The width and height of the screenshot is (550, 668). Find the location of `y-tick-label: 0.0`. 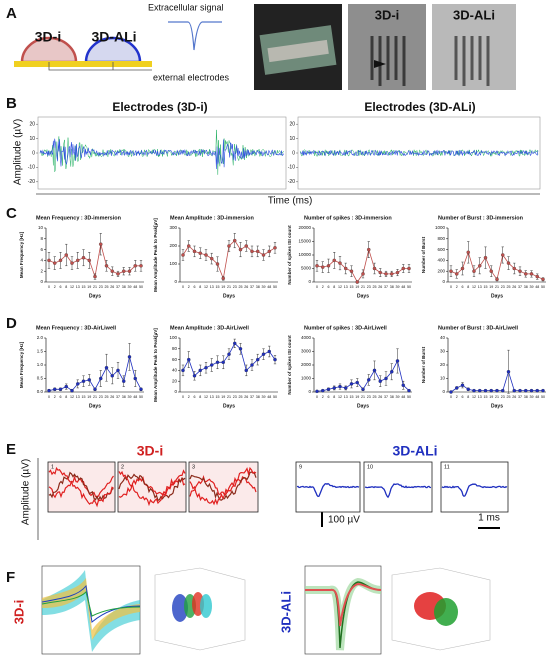

y-tick-label: 0.0 is located at coordinates (40, 391).